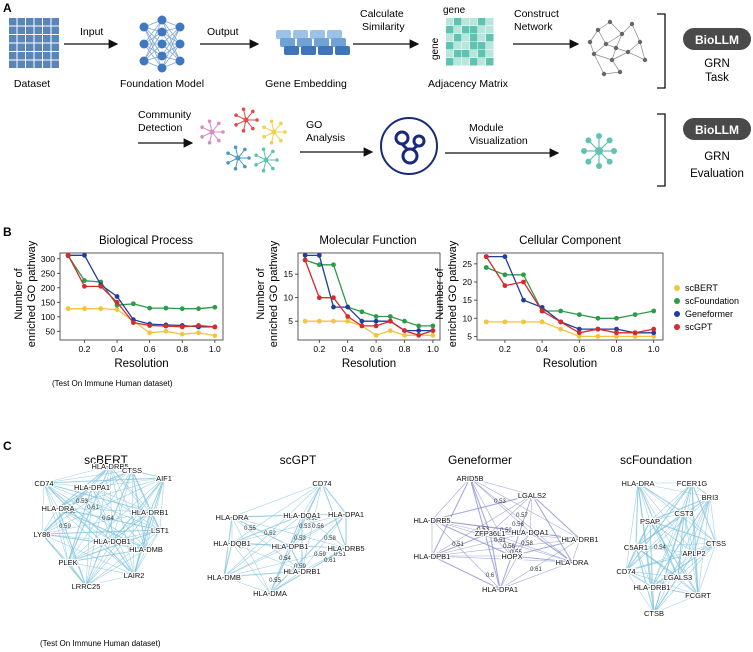 This screenshot has height=652, width=753. Describe the element at coordinates (701, 288) in the screenshot. I see `legend-label: scBERT` at that location.